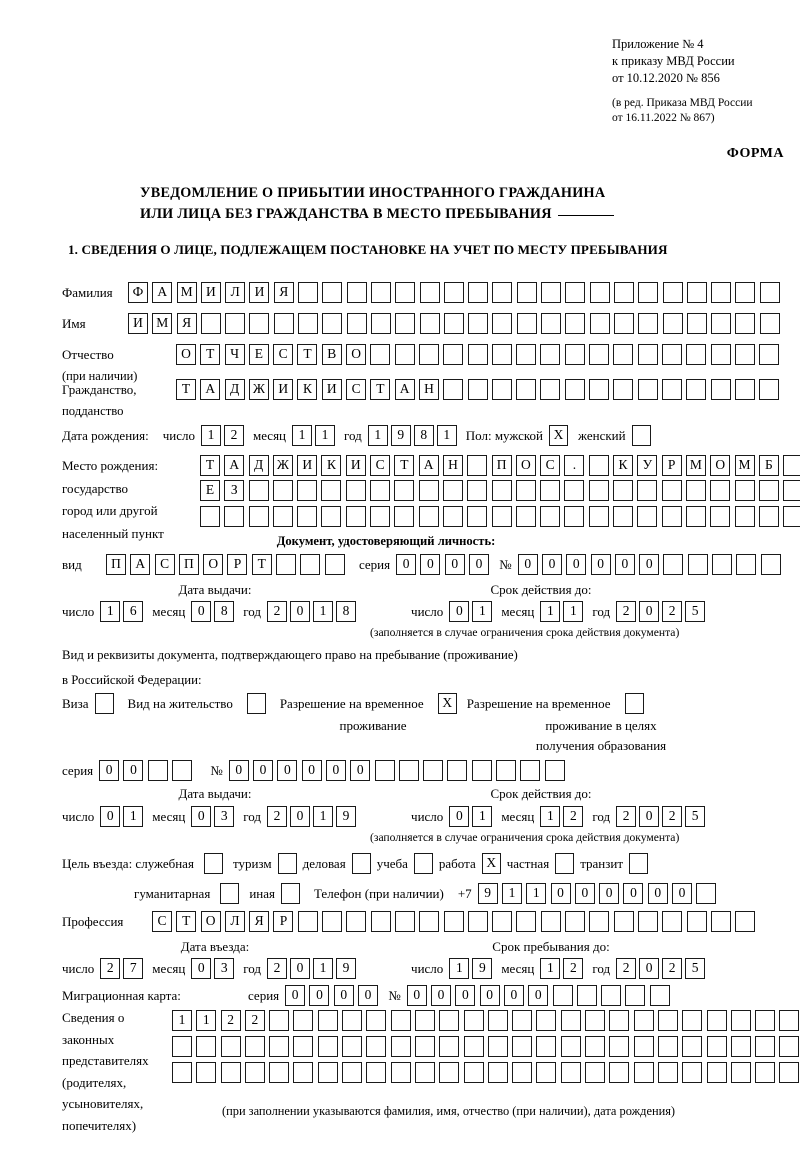  What do you see at coordinates (307, 389) in the screenshot?
I see `char-cell: К` at bounding box center [307, 389].